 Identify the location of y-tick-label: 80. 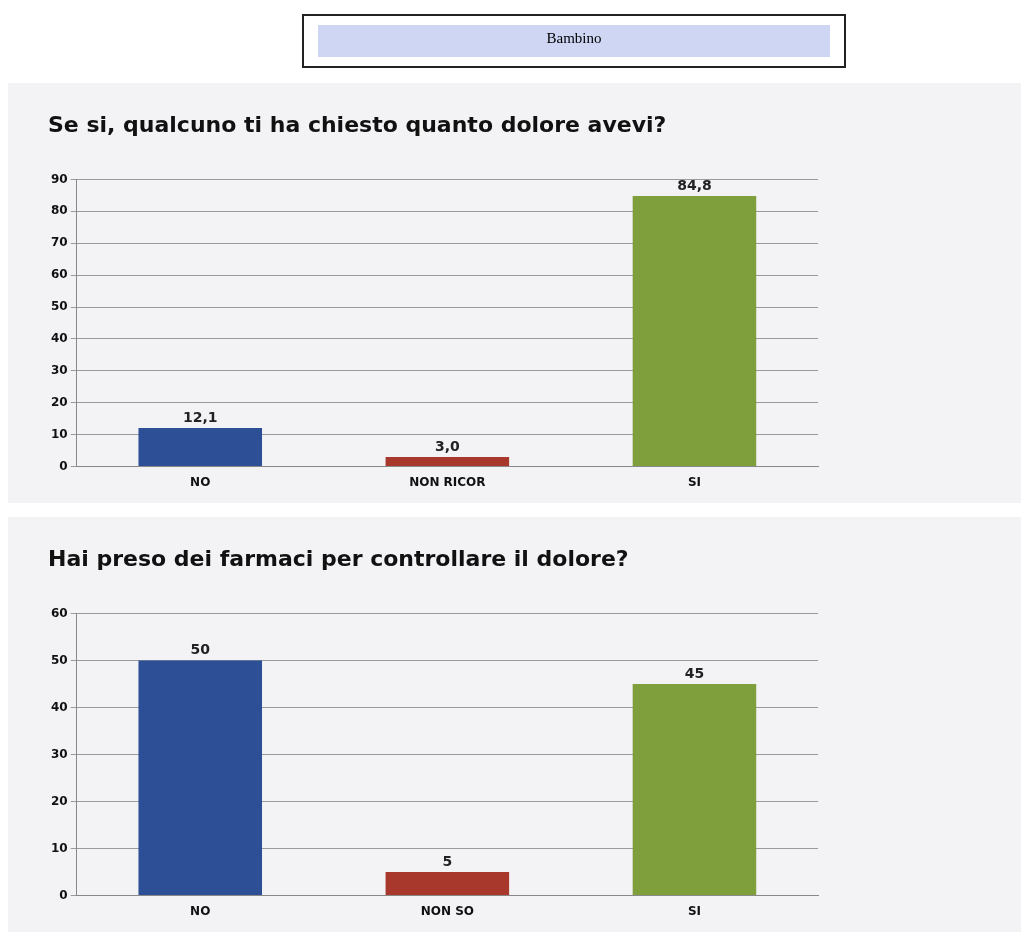
(59, 210).